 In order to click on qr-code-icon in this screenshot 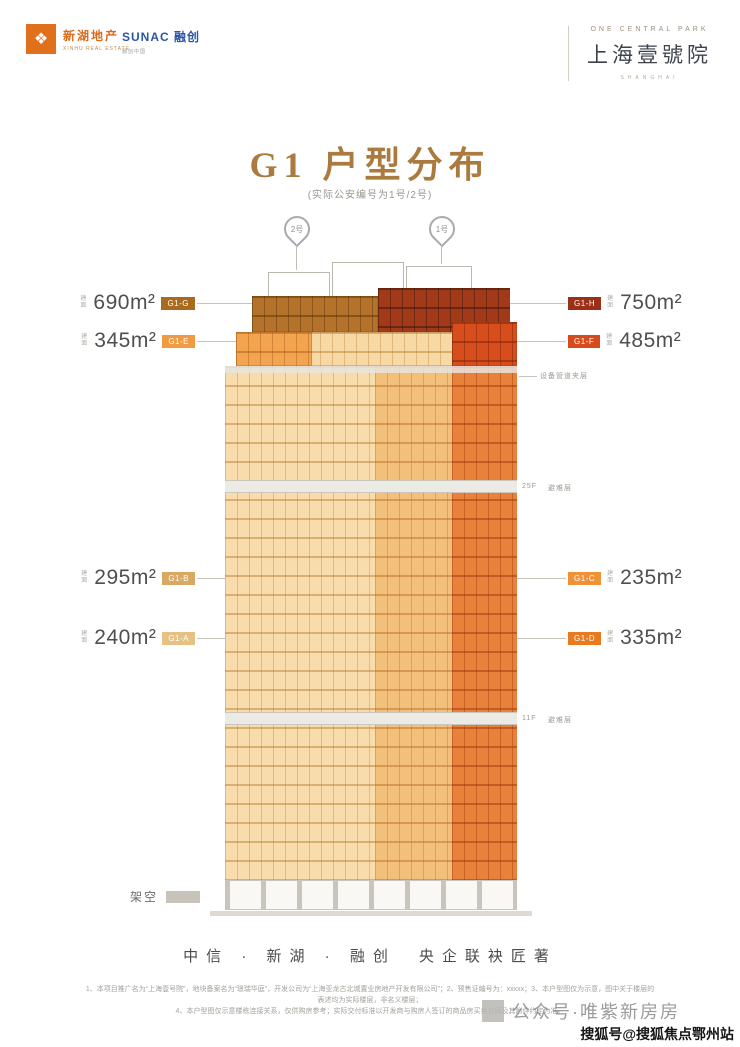, I will do `click(493, 1011)`.